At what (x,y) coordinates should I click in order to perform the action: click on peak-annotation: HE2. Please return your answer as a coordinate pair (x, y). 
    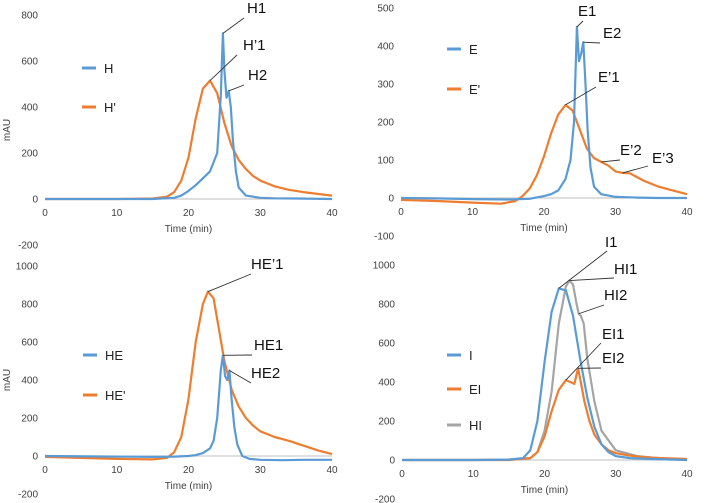
    Looking at the image, I should click on (265, 373).